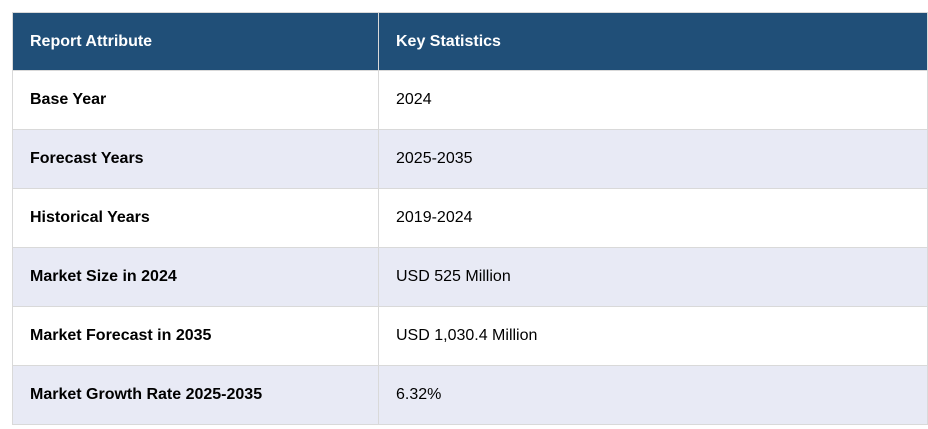  What do you see at coordinates (653, 100) in the screenshot?
I see `row-value: 2024` at bounding box center [653, 100].